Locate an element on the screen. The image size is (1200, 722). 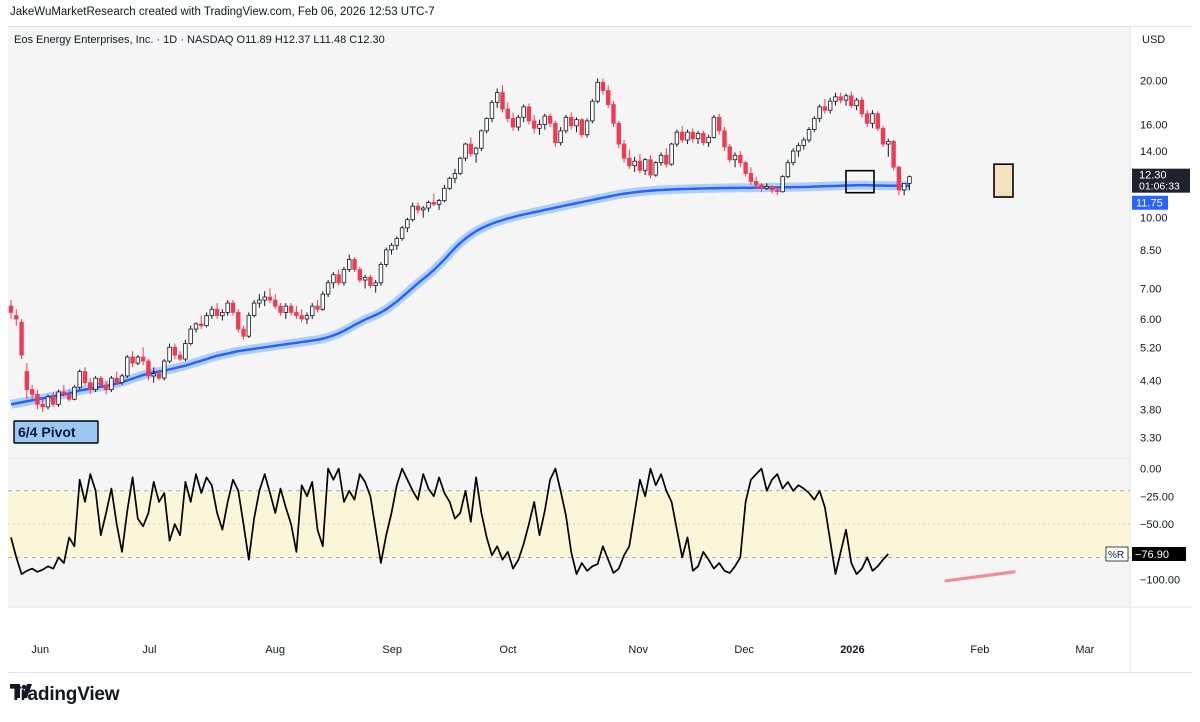
brand: TradingView is located at coordinates (65, 695).